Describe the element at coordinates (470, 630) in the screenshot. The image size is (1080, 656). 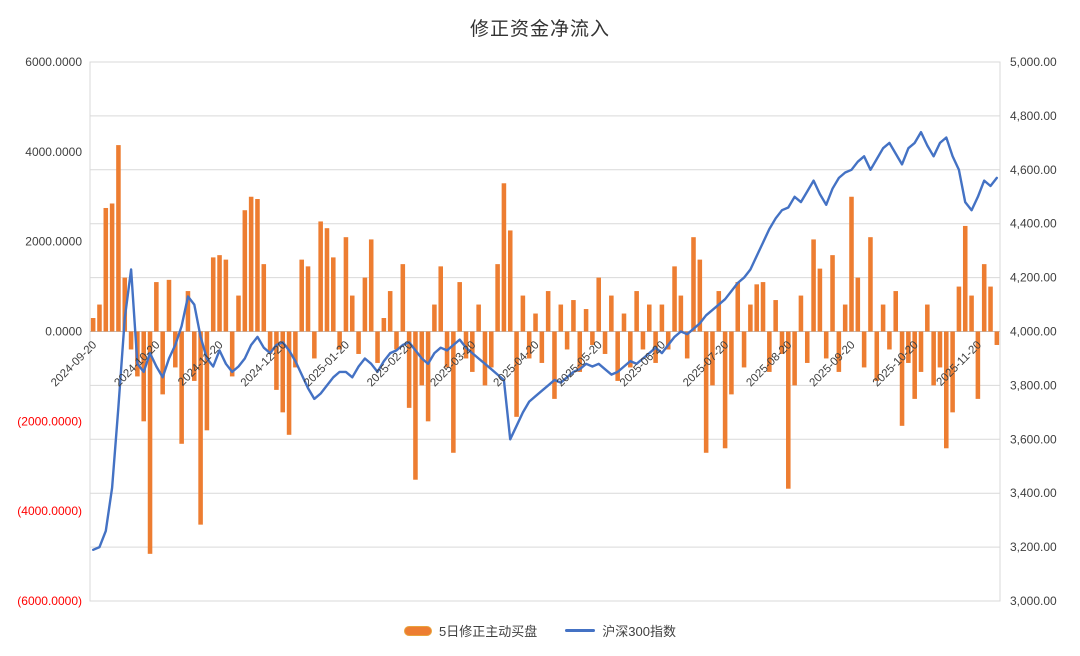
I see `legend-item-bar-series: 5日修正主动买盘` at that location.